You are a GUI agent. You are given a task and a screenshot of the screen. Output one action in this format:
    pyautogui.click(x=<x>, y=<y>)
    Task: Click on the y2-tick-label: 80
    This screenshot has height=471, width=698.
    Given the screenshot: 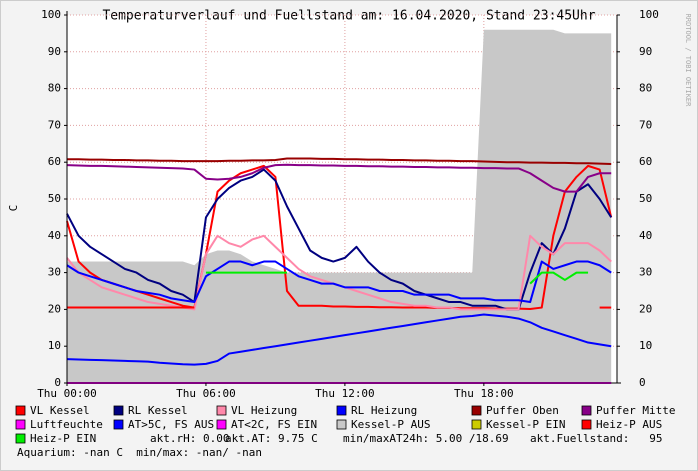 What is the action you would take?
    pyautogui.click(x=645, y=88)
    